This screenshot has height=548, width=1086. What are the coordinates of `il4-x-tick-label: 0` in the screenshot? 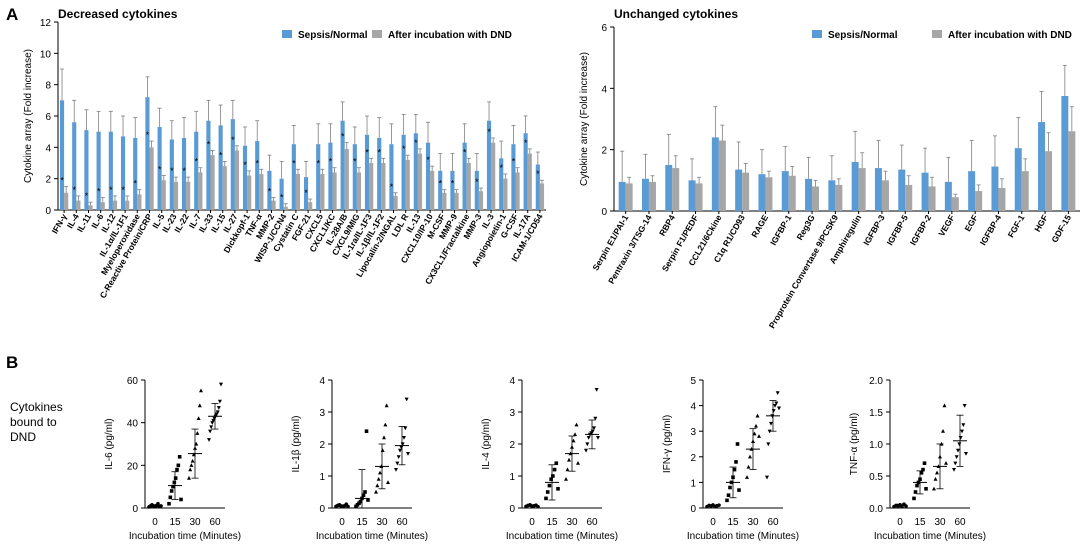 It's located at (532, 522).